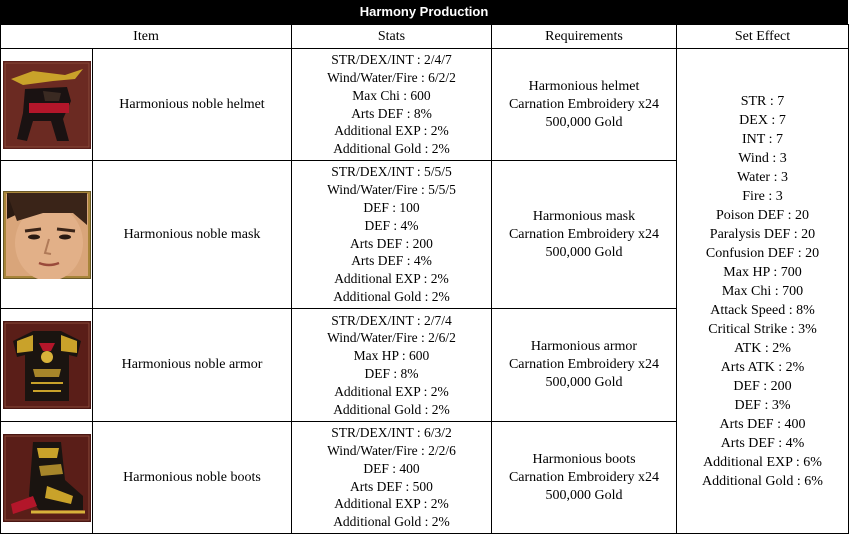  What do you see at coordinates (584, 86) in the screenshot?
I see `requirement-line: Harmonious helmet` at bounding box center [584, 86].